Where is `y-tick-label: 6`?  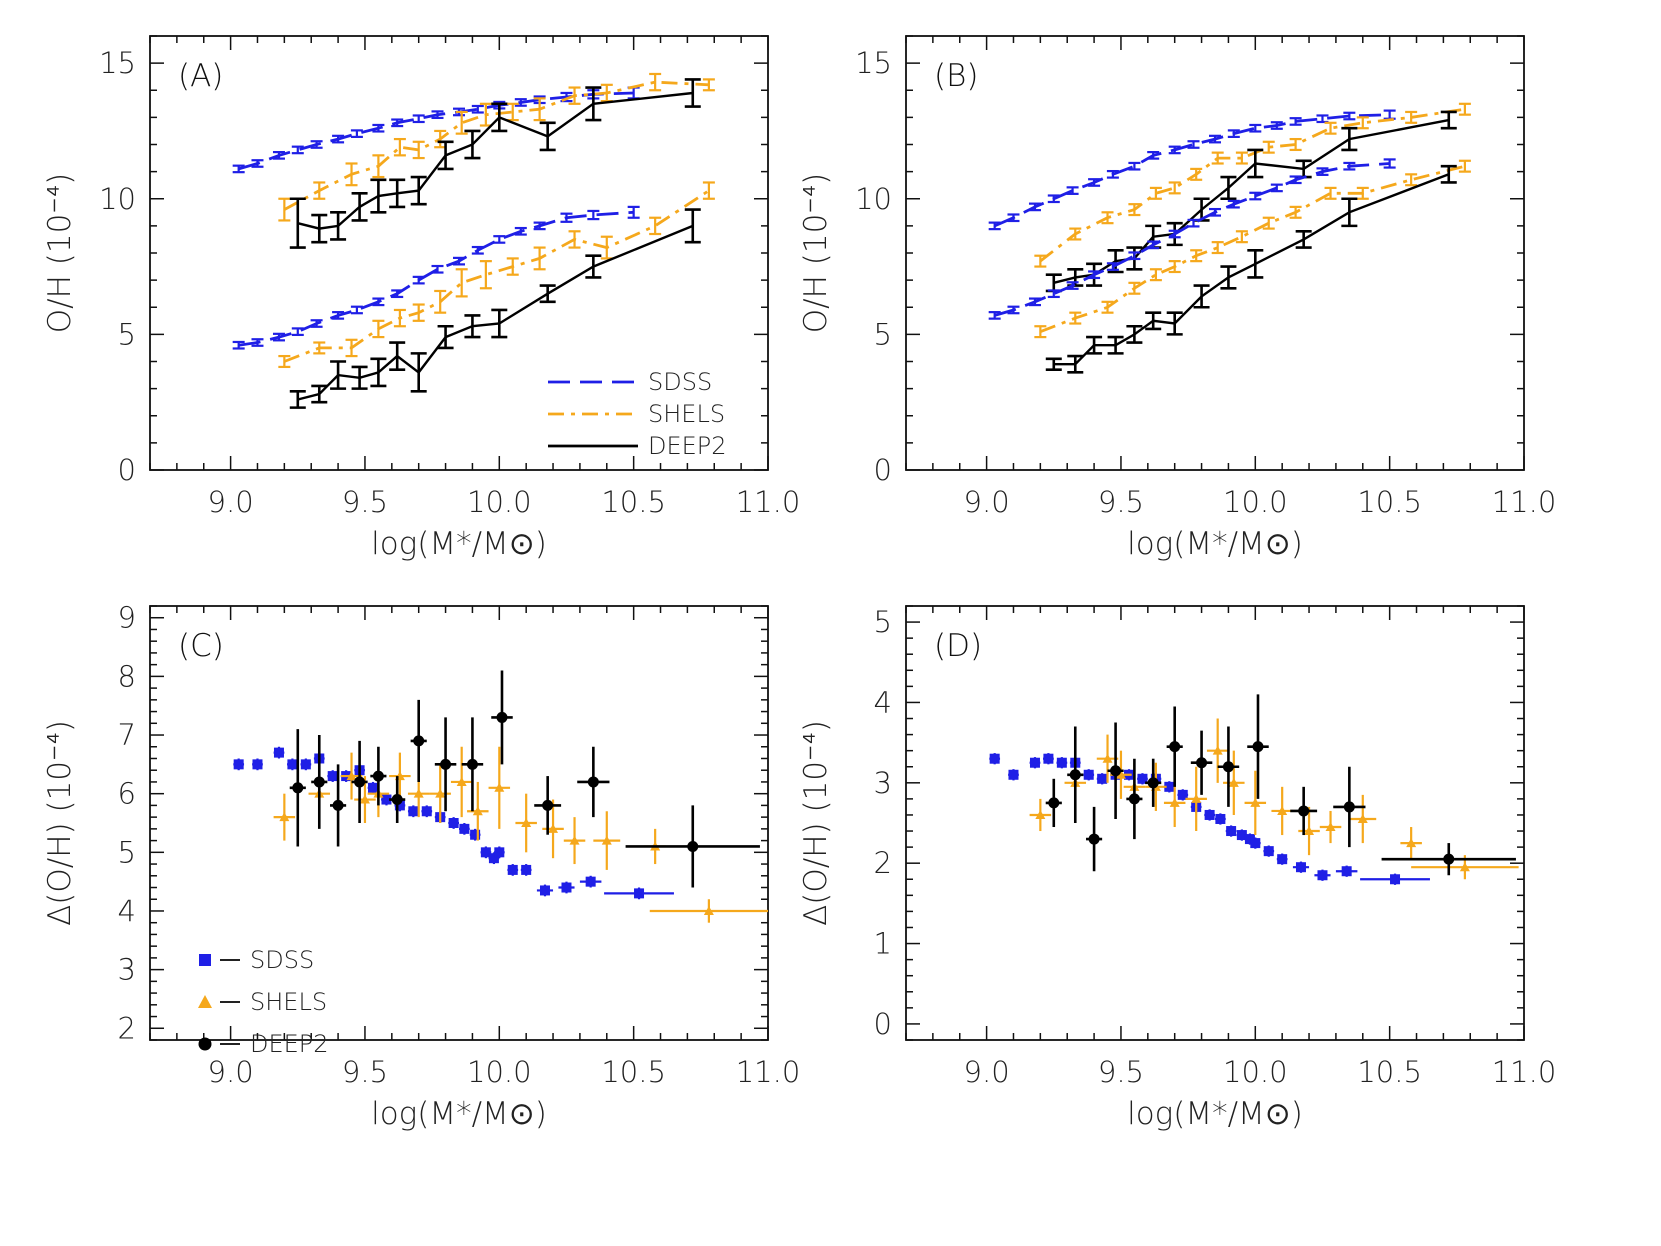
y-tick-label: 6 is located at coordinates (127, 794).